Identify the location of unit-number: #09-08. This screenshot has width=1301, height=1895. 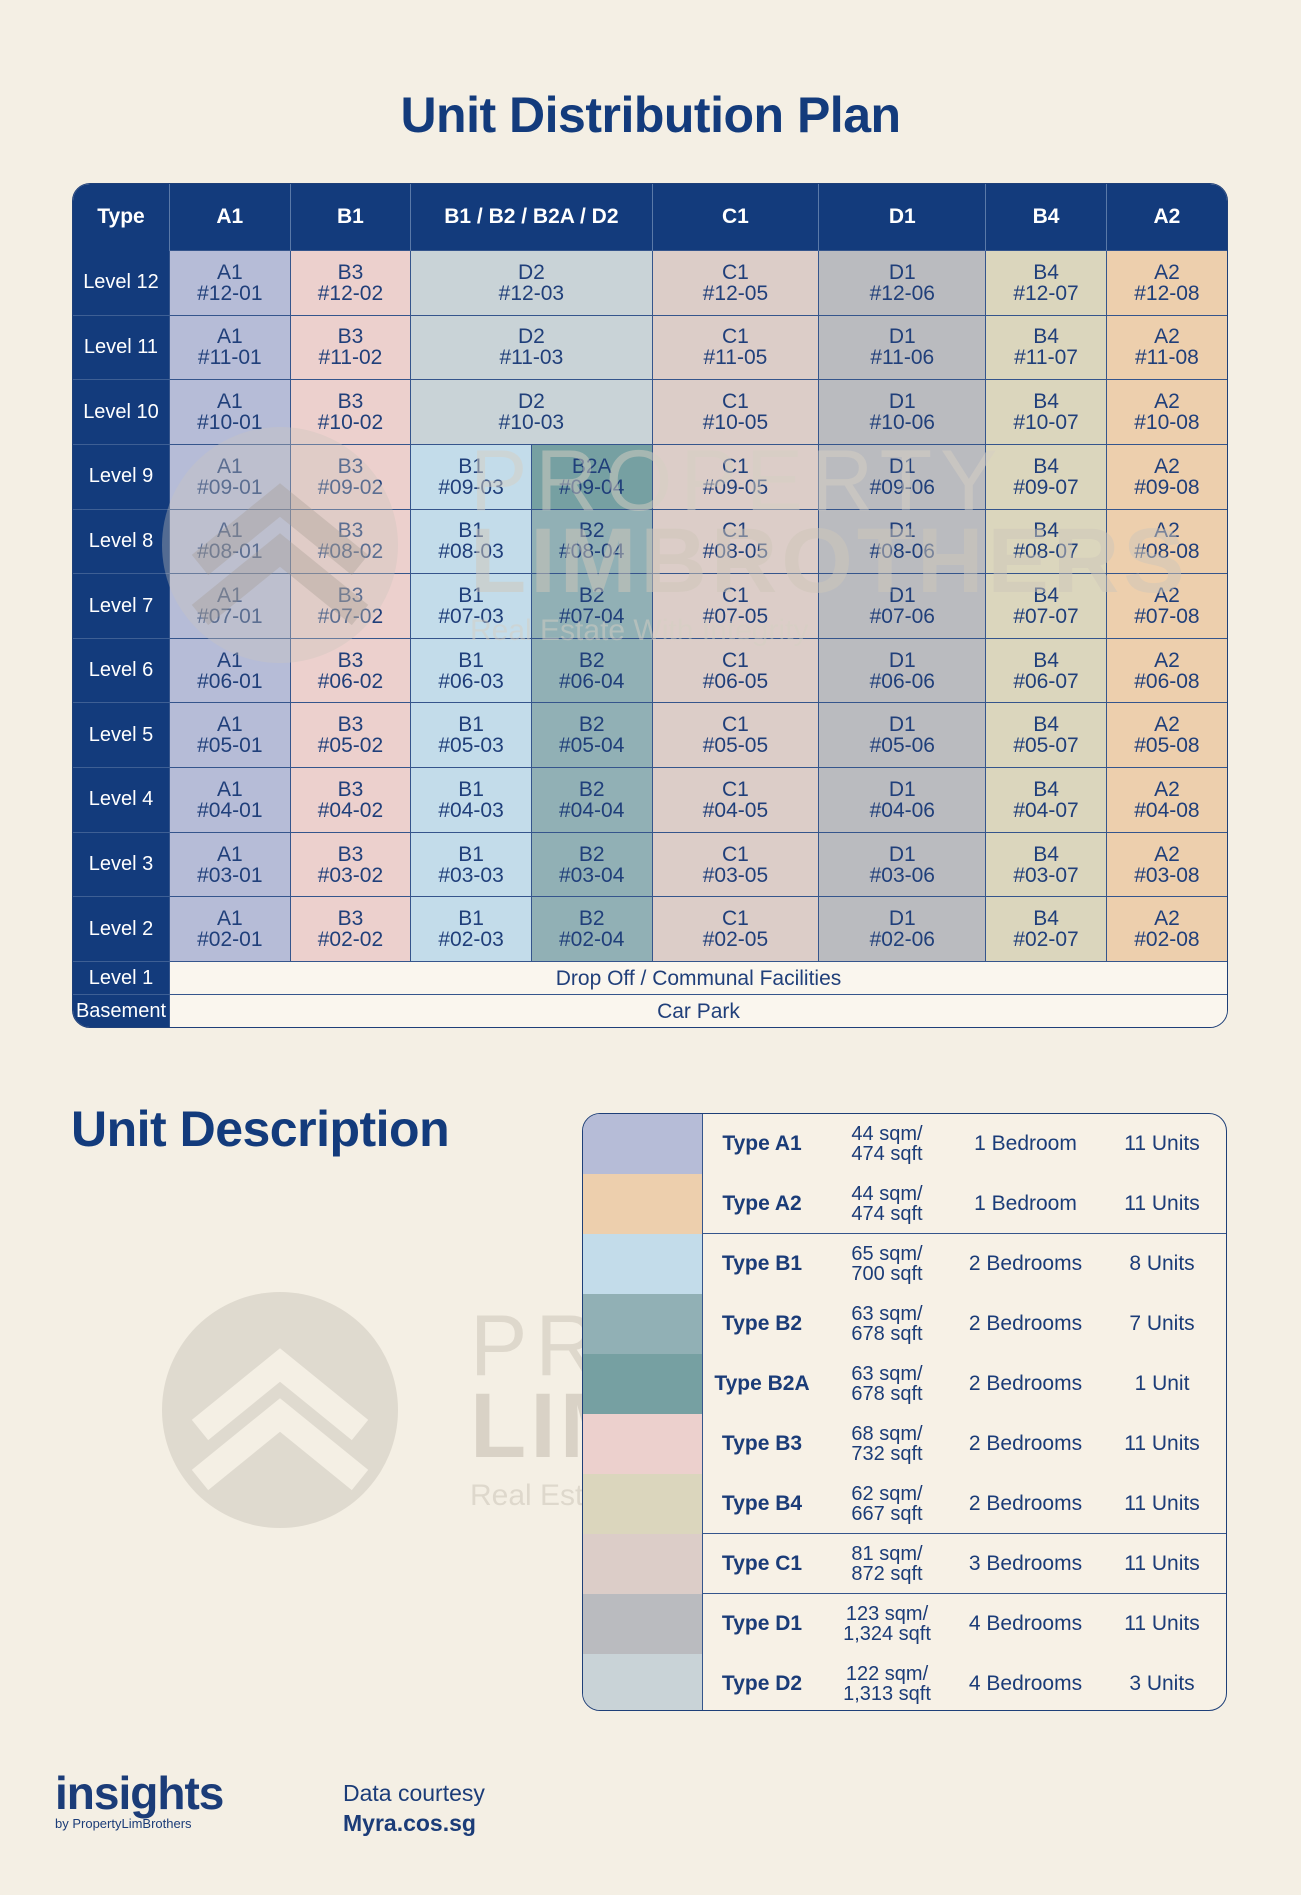
(1167, 487).